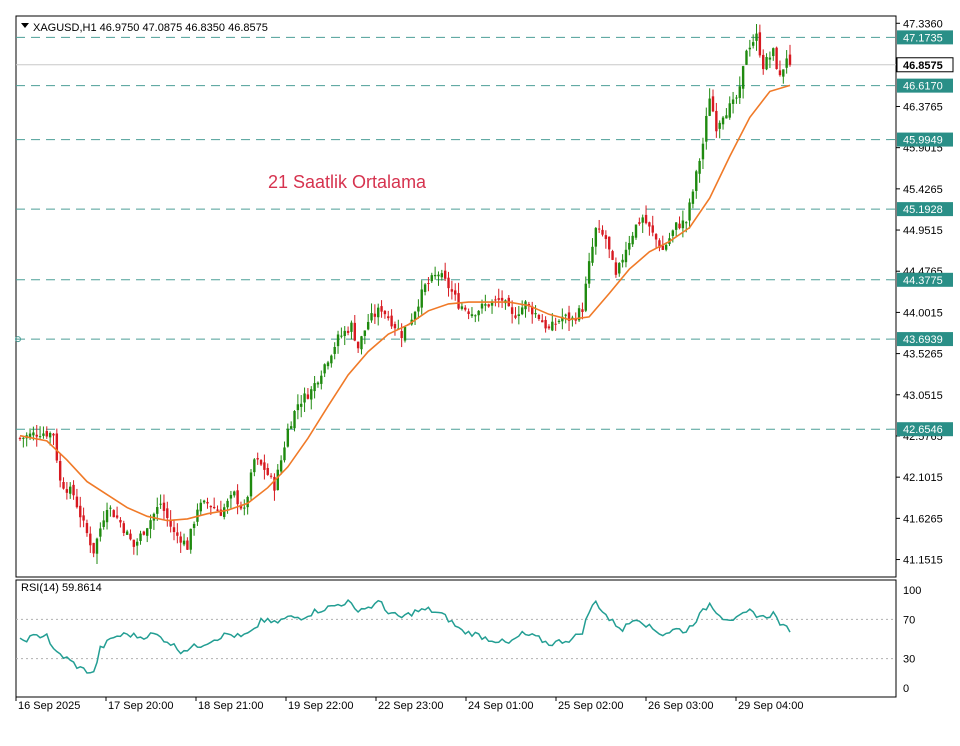 This screenshot has width=960, height=746. I want to click on rsi-label: RSI(14) 59.8614, so click(61, 588).